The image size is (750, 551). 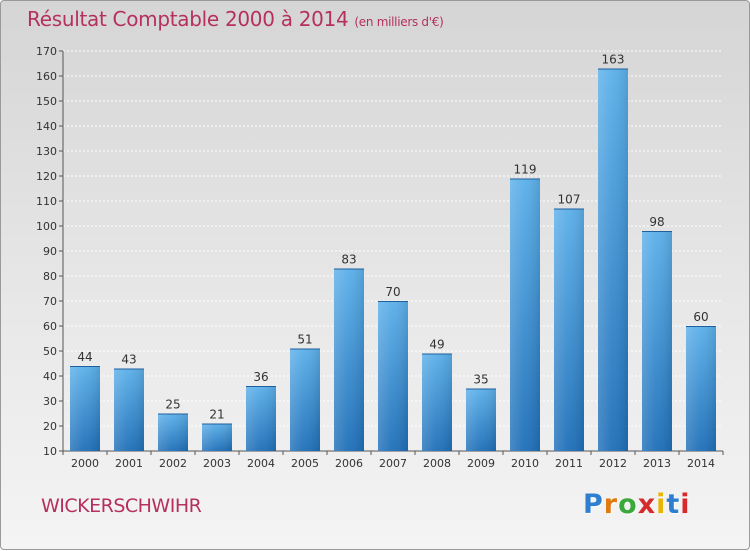 I want to click on x-tick-label: 2007, so click(x=393, y=463).